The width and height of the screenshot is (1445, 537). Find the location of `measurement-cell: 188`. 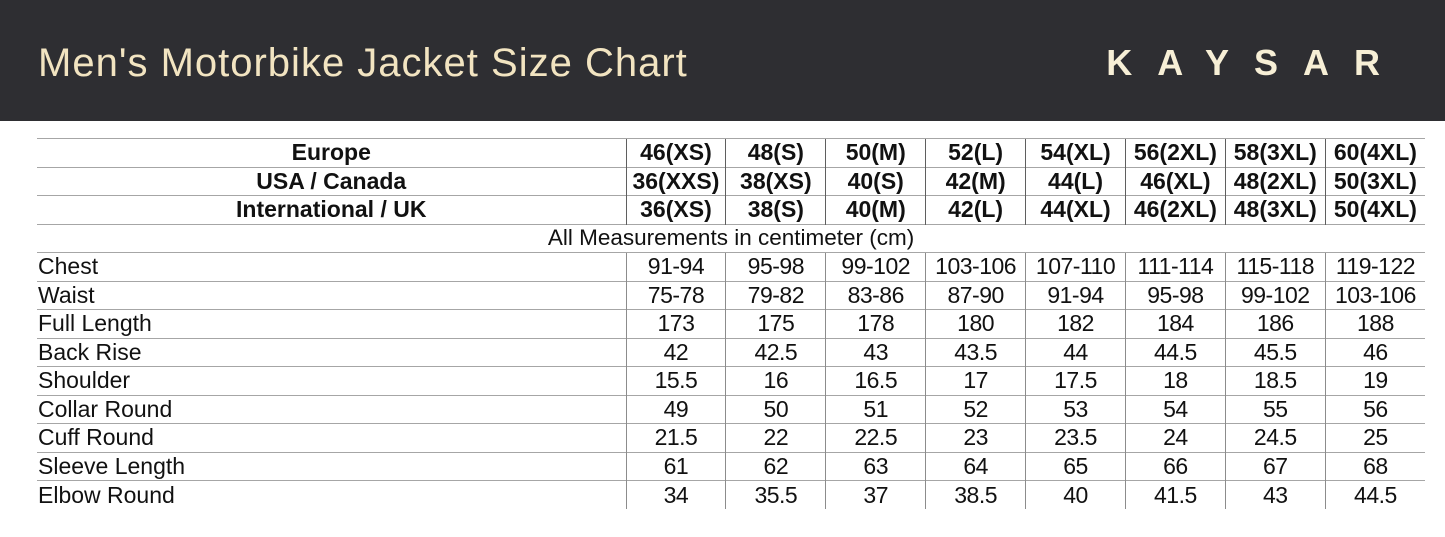

measurement-cell: 188 is located at coordinates (1375, 323).